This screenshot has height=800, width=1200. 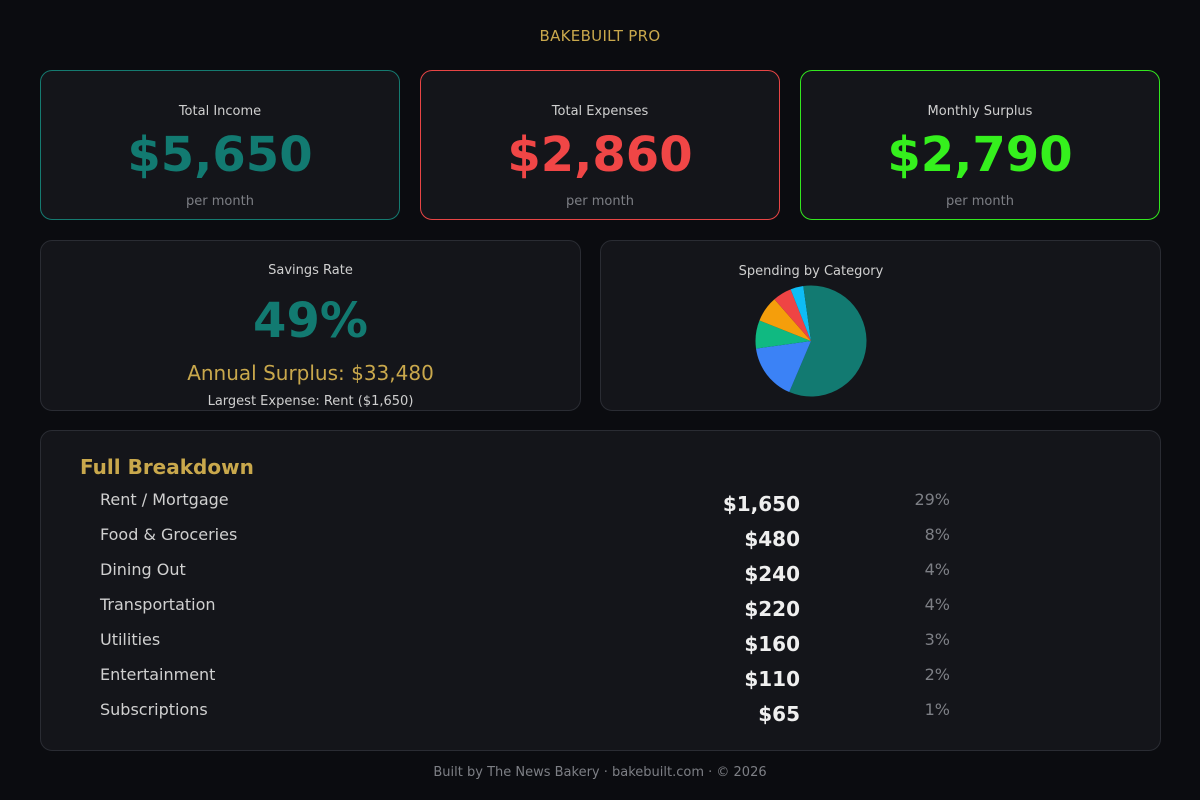 I want to click on monthly-surplus-period: per month, so click(x=980, y=201).